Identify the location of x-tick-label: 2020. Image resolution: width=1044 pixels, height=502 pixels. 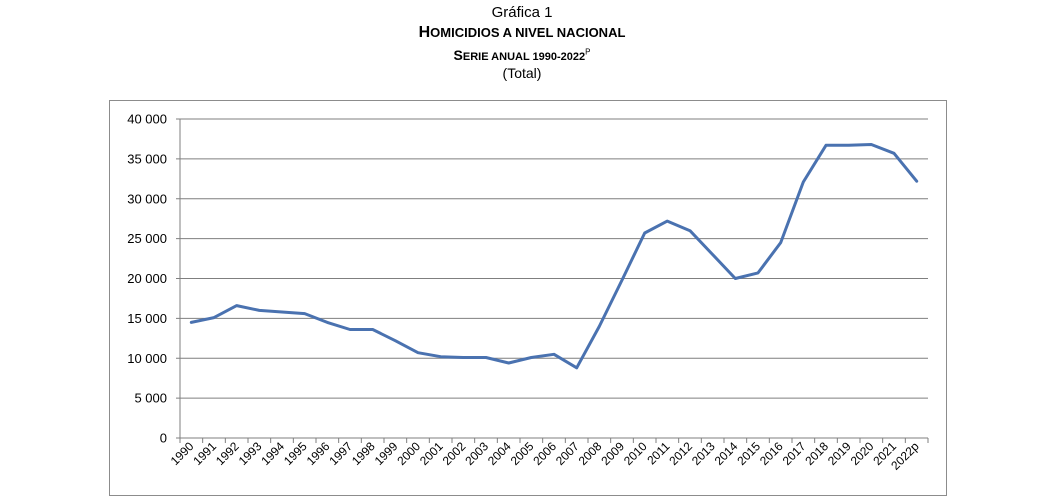
(862, 453).